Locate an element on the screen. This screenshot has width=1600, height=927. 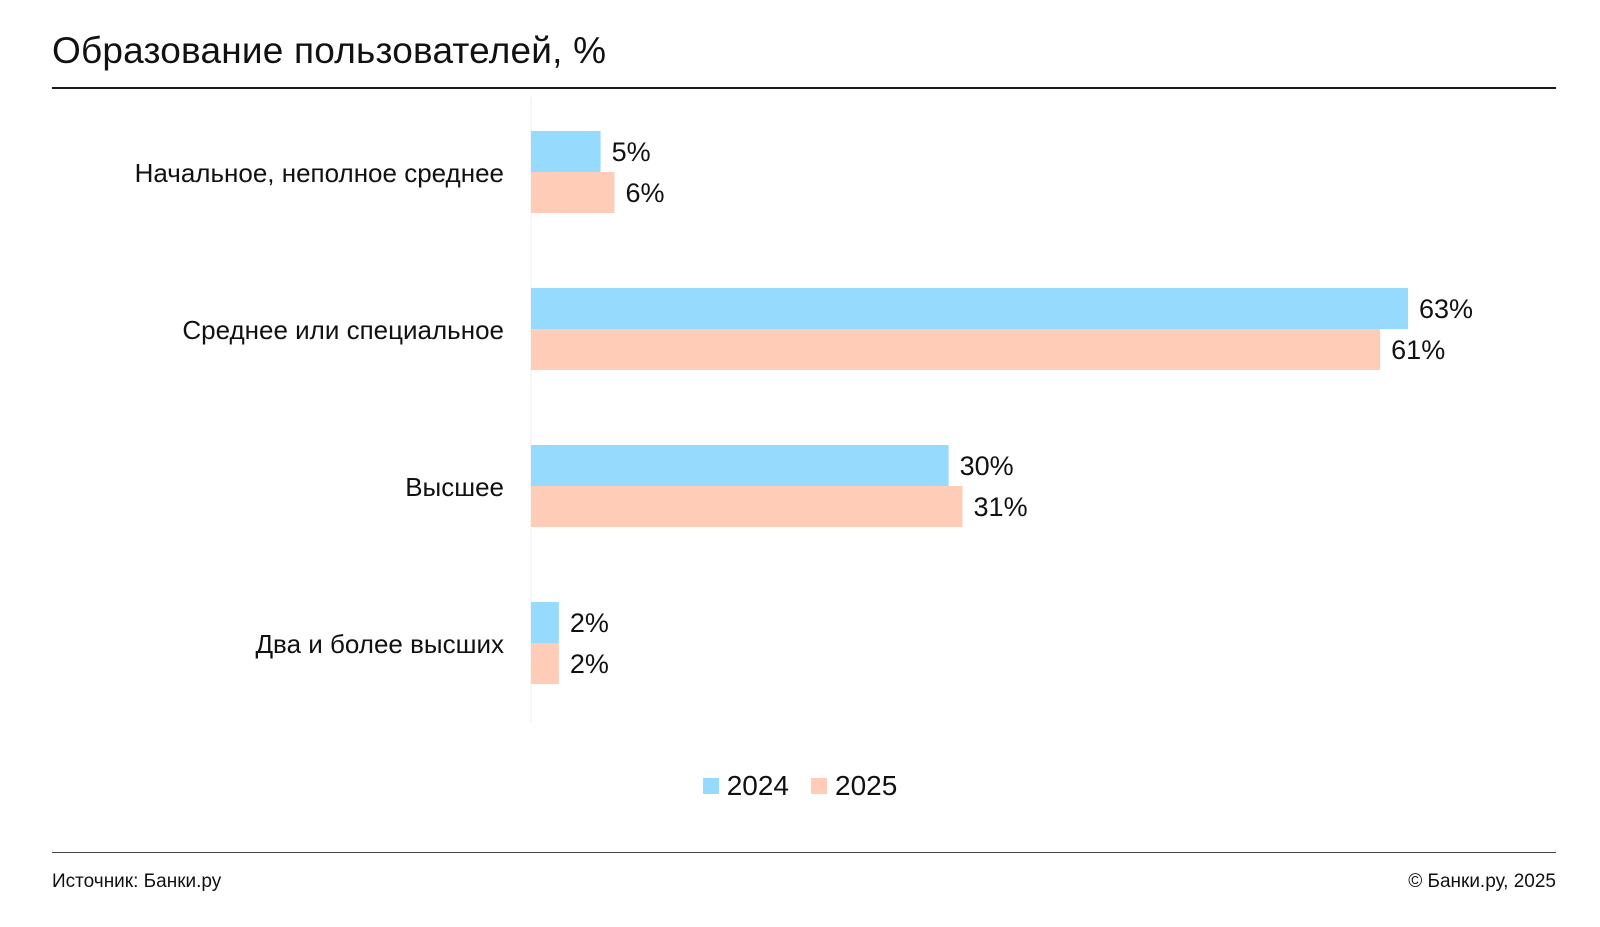
value-label: 6% is located at coordinates (645, 193).